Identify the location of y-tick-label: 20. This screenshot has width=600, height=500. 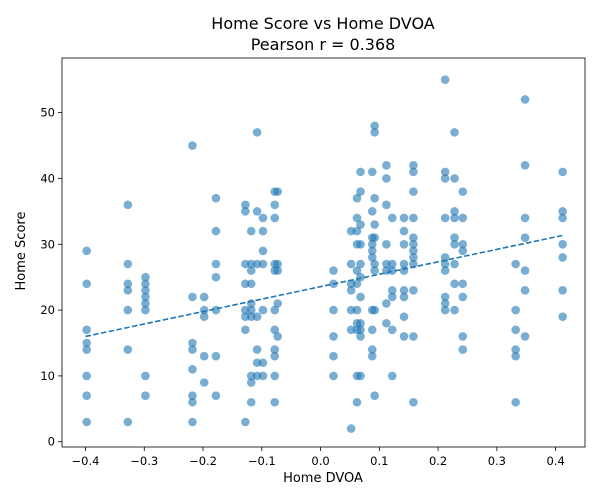
(47, 310).